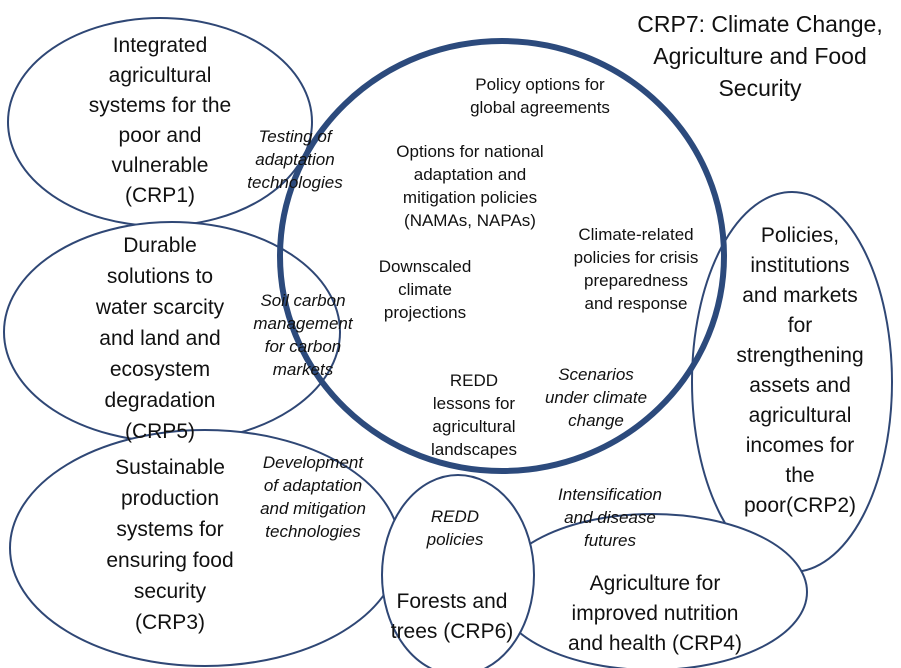  I want to click on program-label: vulnerable, so click(160, 165).